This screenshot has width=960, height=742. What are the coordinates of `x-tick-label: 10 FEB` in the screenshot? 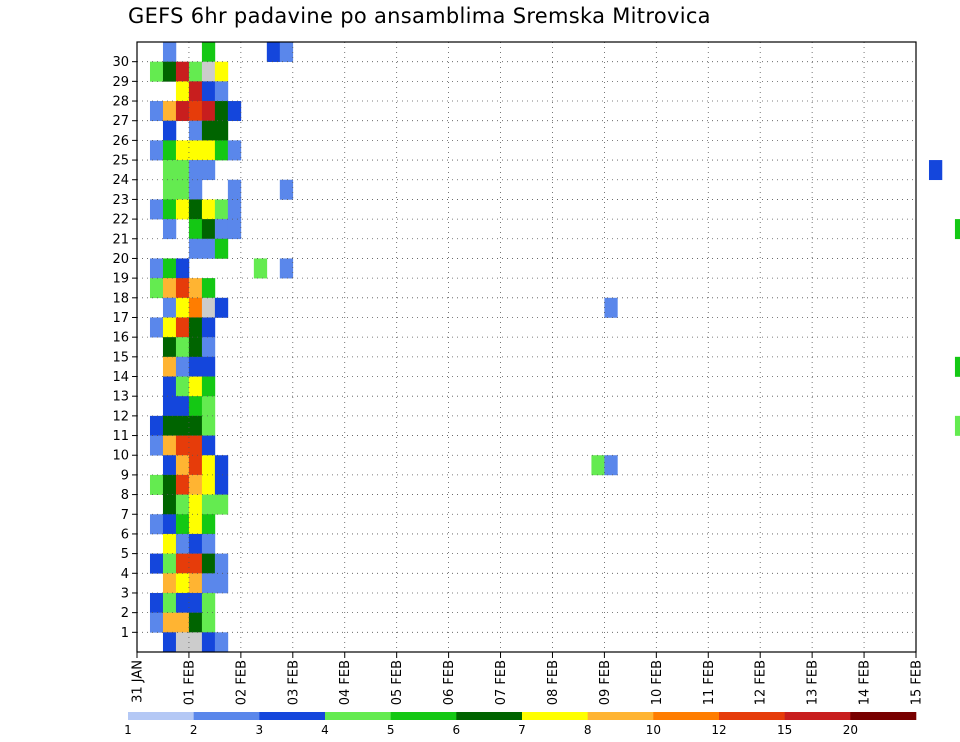 It's located at (657, 682).